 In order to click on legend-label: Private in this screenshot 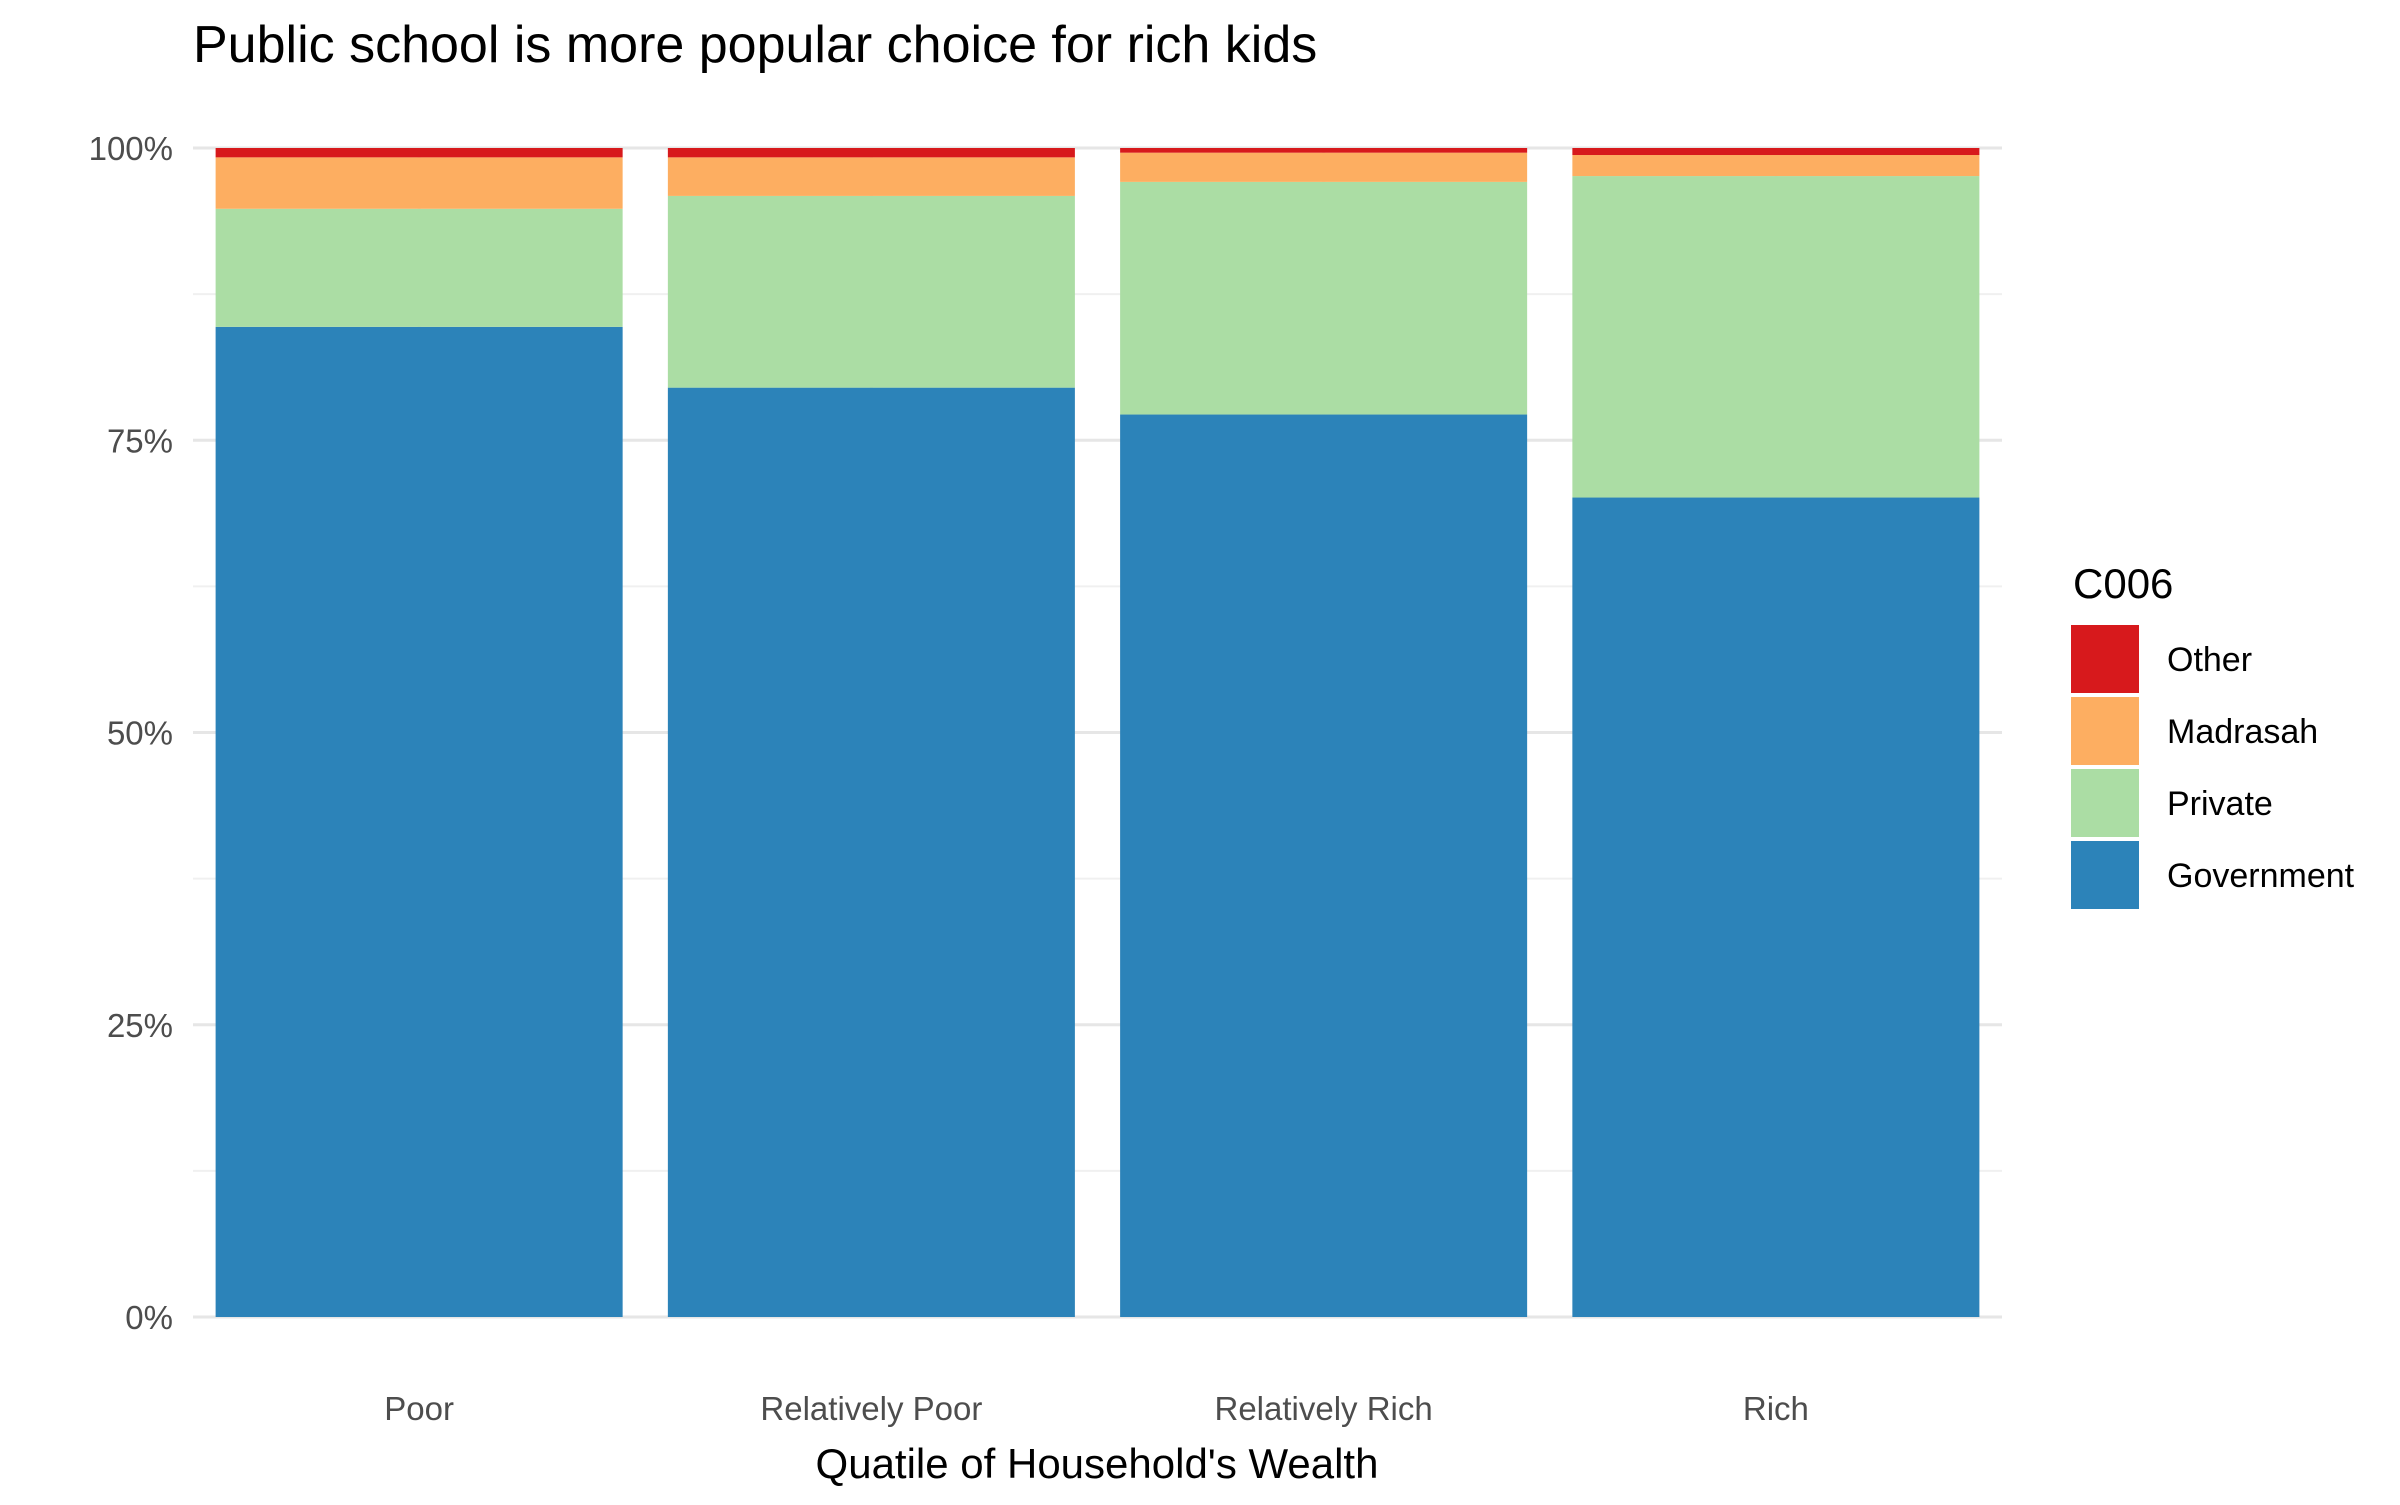, I will do `click(2220, 804)`.